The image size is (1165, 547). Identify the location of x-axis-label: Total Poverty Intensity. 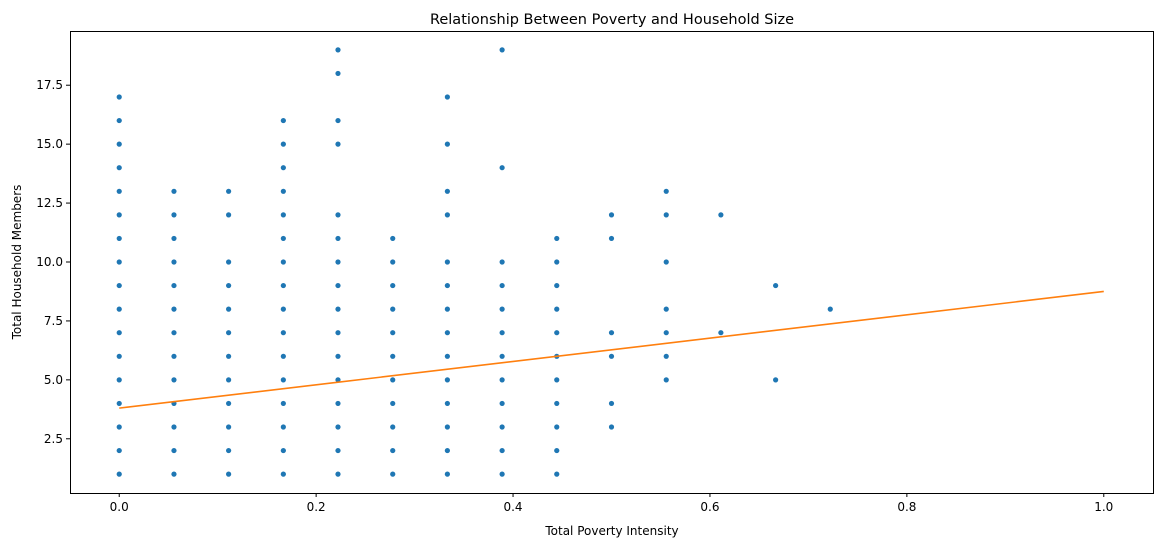
(611, 531).